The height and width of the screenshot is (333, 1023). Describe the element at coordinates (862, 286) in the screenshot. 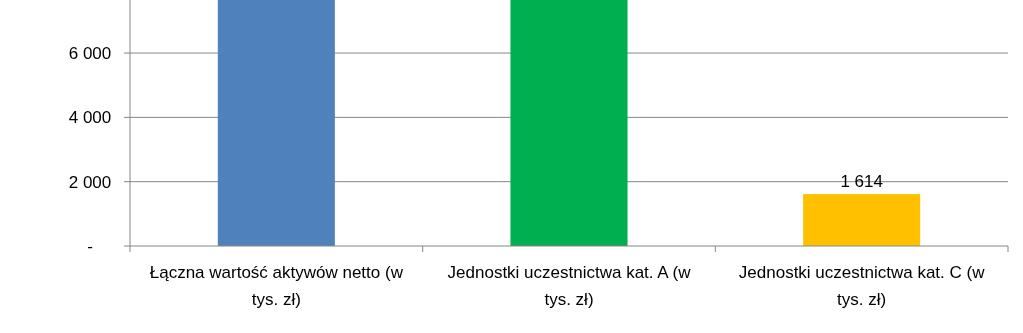

I see `x-tick-label: Jednostki uczestnictwa kat. C (w tys. zł)` at that location.